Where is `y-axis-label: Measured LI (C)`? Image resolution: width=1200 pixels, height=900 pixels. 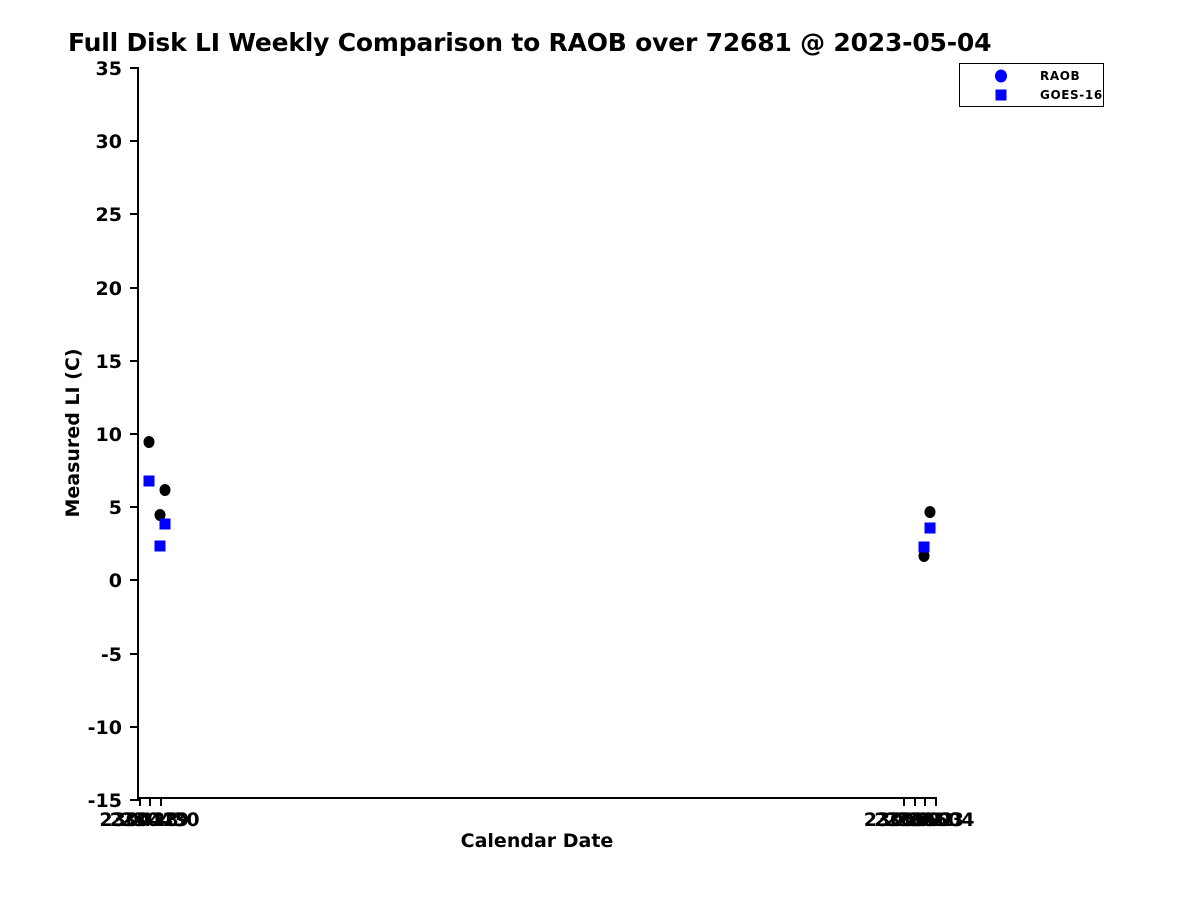
y-axis-label: Measured LI (C) is located at coordinates (73, 433).